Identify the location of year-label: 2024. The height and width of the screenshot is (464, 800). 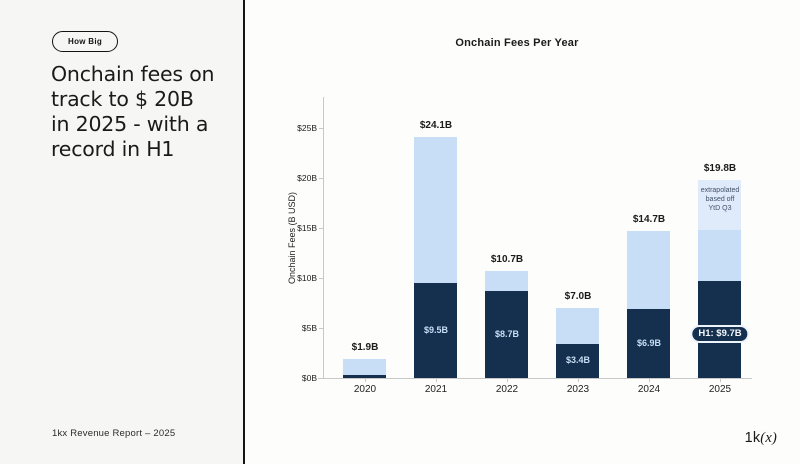
(649, 389).